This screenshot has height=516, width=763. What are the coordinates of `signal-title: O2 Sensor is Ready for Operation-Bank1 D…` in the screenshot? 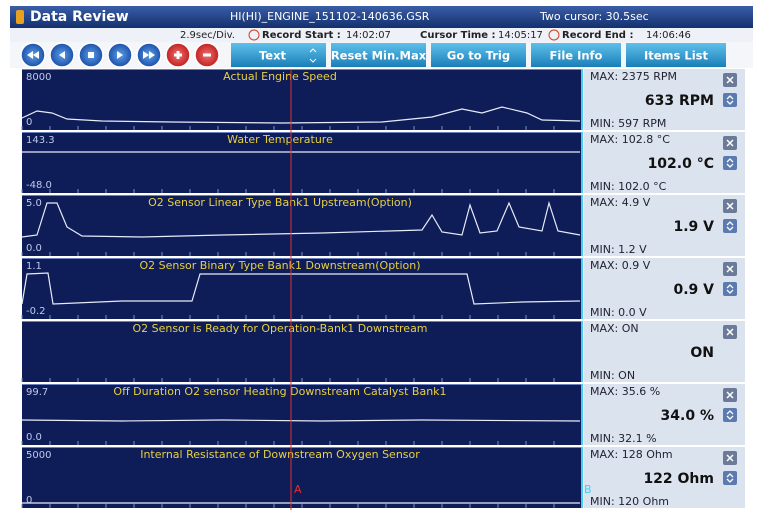 It's located at (279, 328).